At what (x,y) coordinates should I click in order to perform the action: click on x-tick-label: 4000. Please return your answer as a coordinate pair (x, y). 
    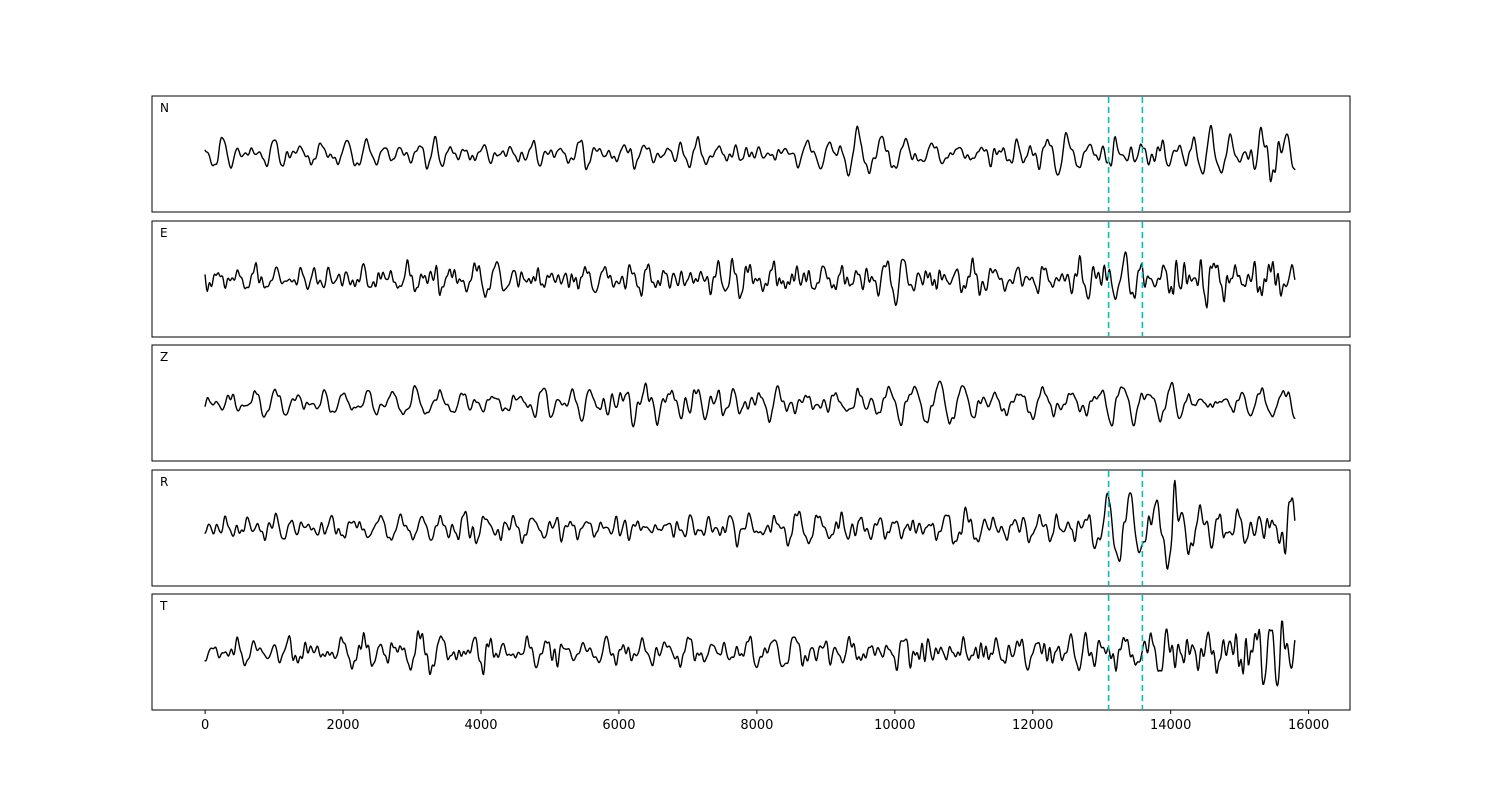
    Looking at the image, I should click on (480, 725).